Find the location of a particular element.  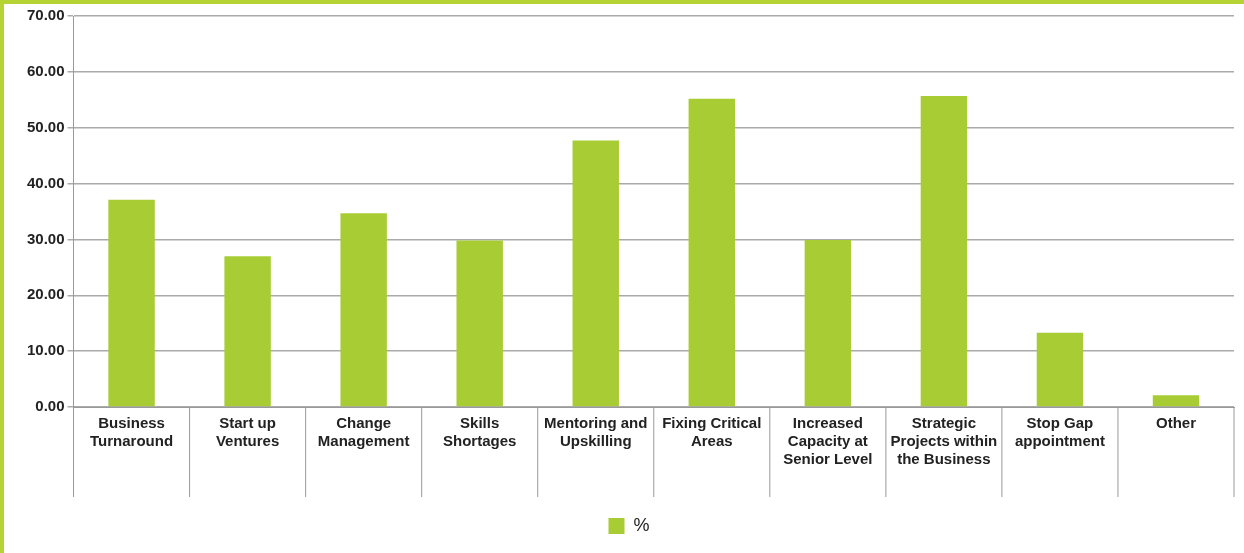

x-tick-label: Stop Gap appointment is located at coordinates (1059, 432).